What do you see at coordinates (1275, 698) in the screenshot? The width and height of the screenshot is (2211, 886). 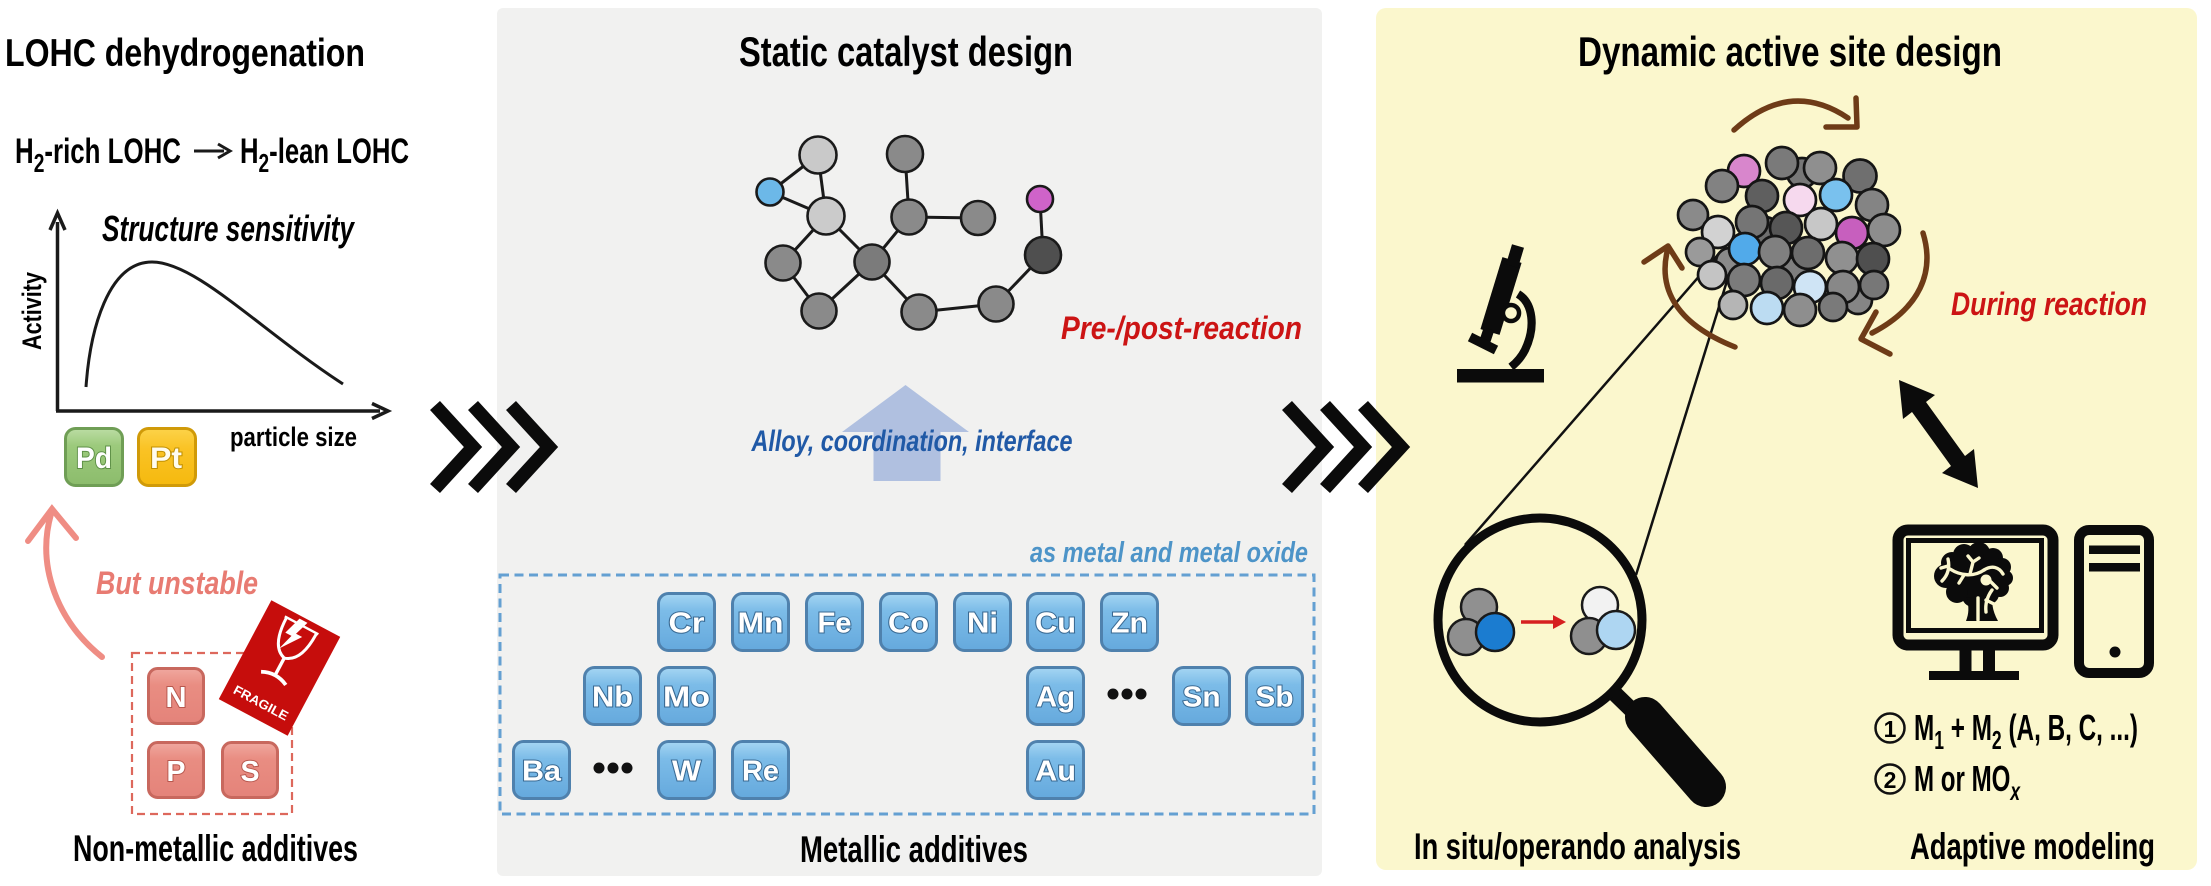 I see `svg-text: Sb` at bounding box center [1275, 698].